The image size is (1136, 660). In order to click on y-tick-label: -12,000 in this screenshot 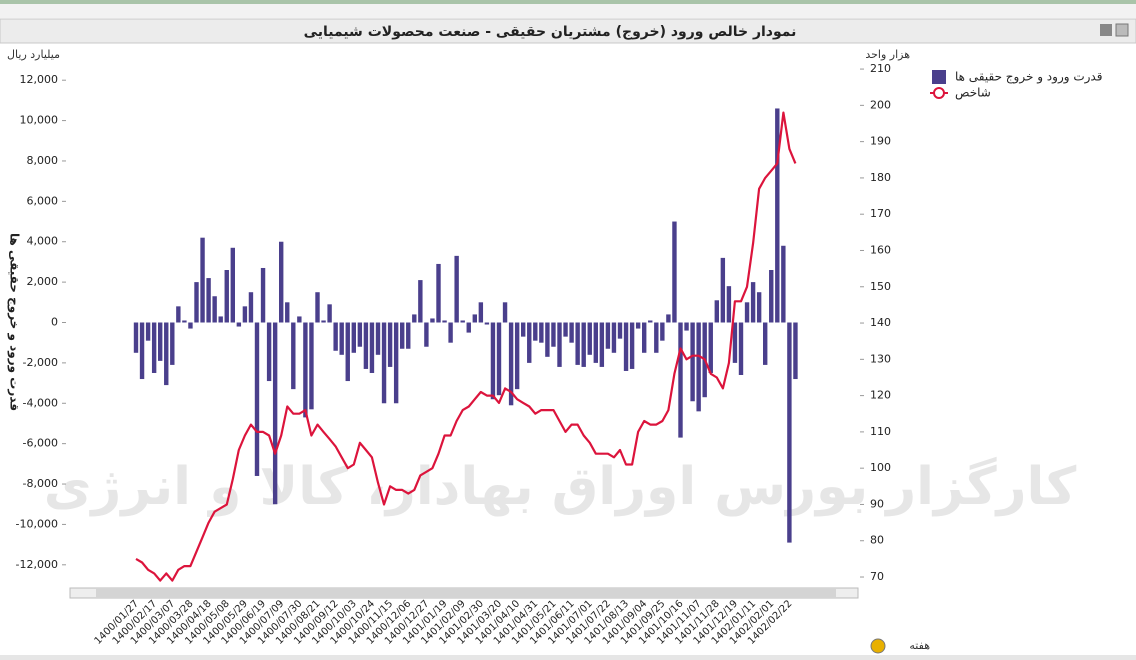, I will do `click(37, 564)`.